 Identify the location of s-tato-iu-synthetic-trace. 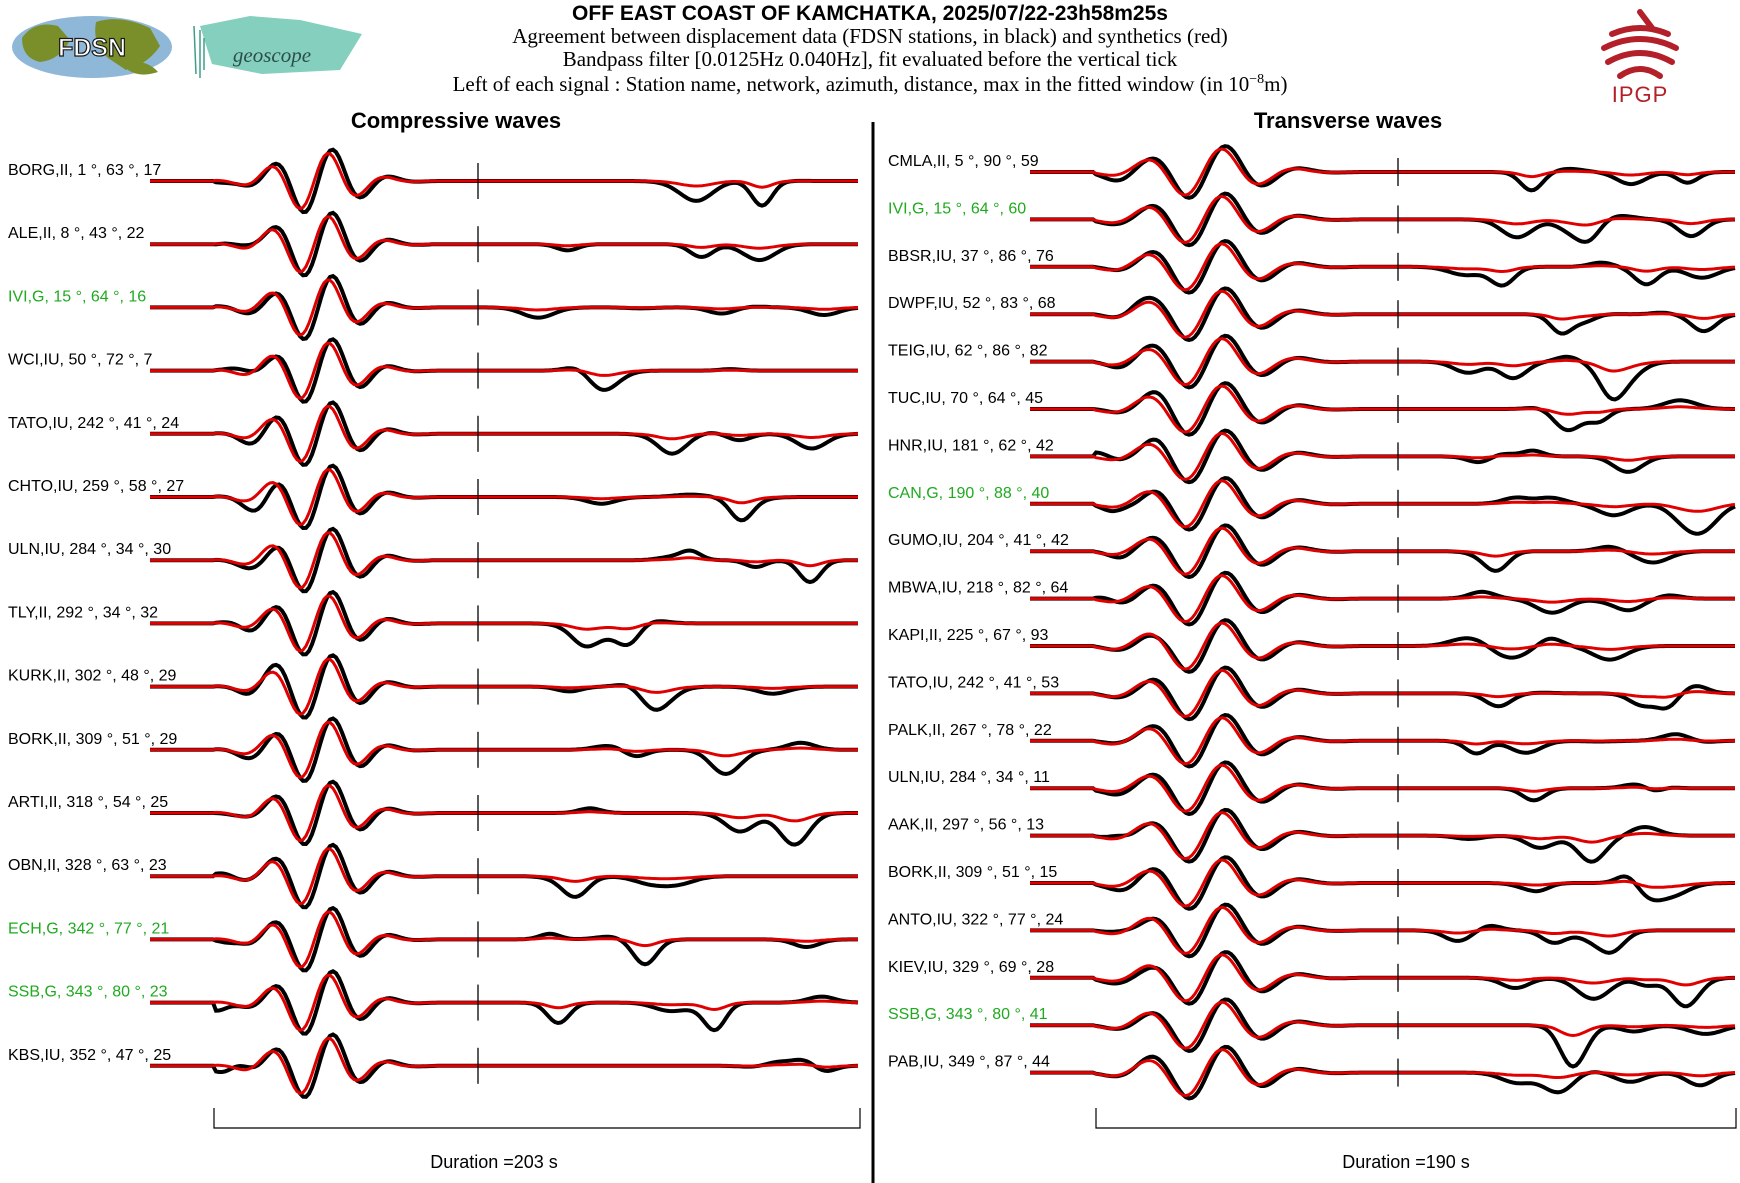
(1382, 693).